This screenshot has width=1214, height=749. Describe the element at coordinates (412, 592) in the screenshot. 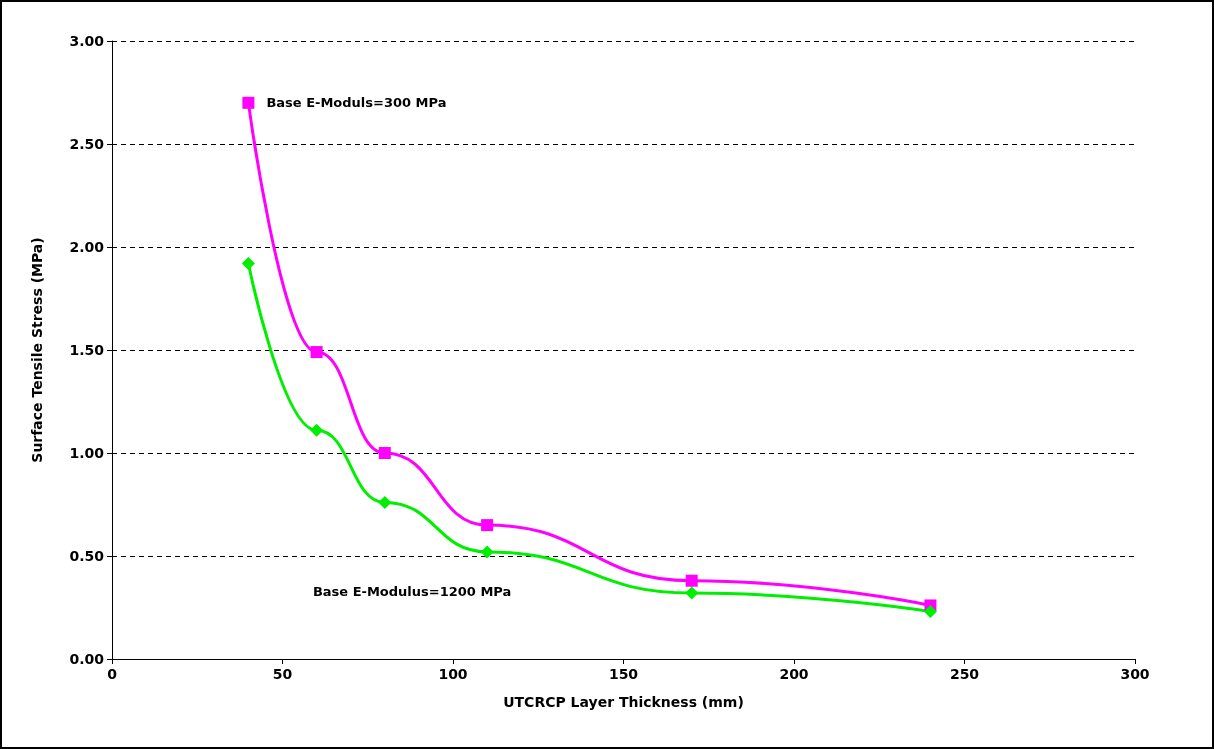

I see `text: Base E-Modulus=1200 MPa` at that location.